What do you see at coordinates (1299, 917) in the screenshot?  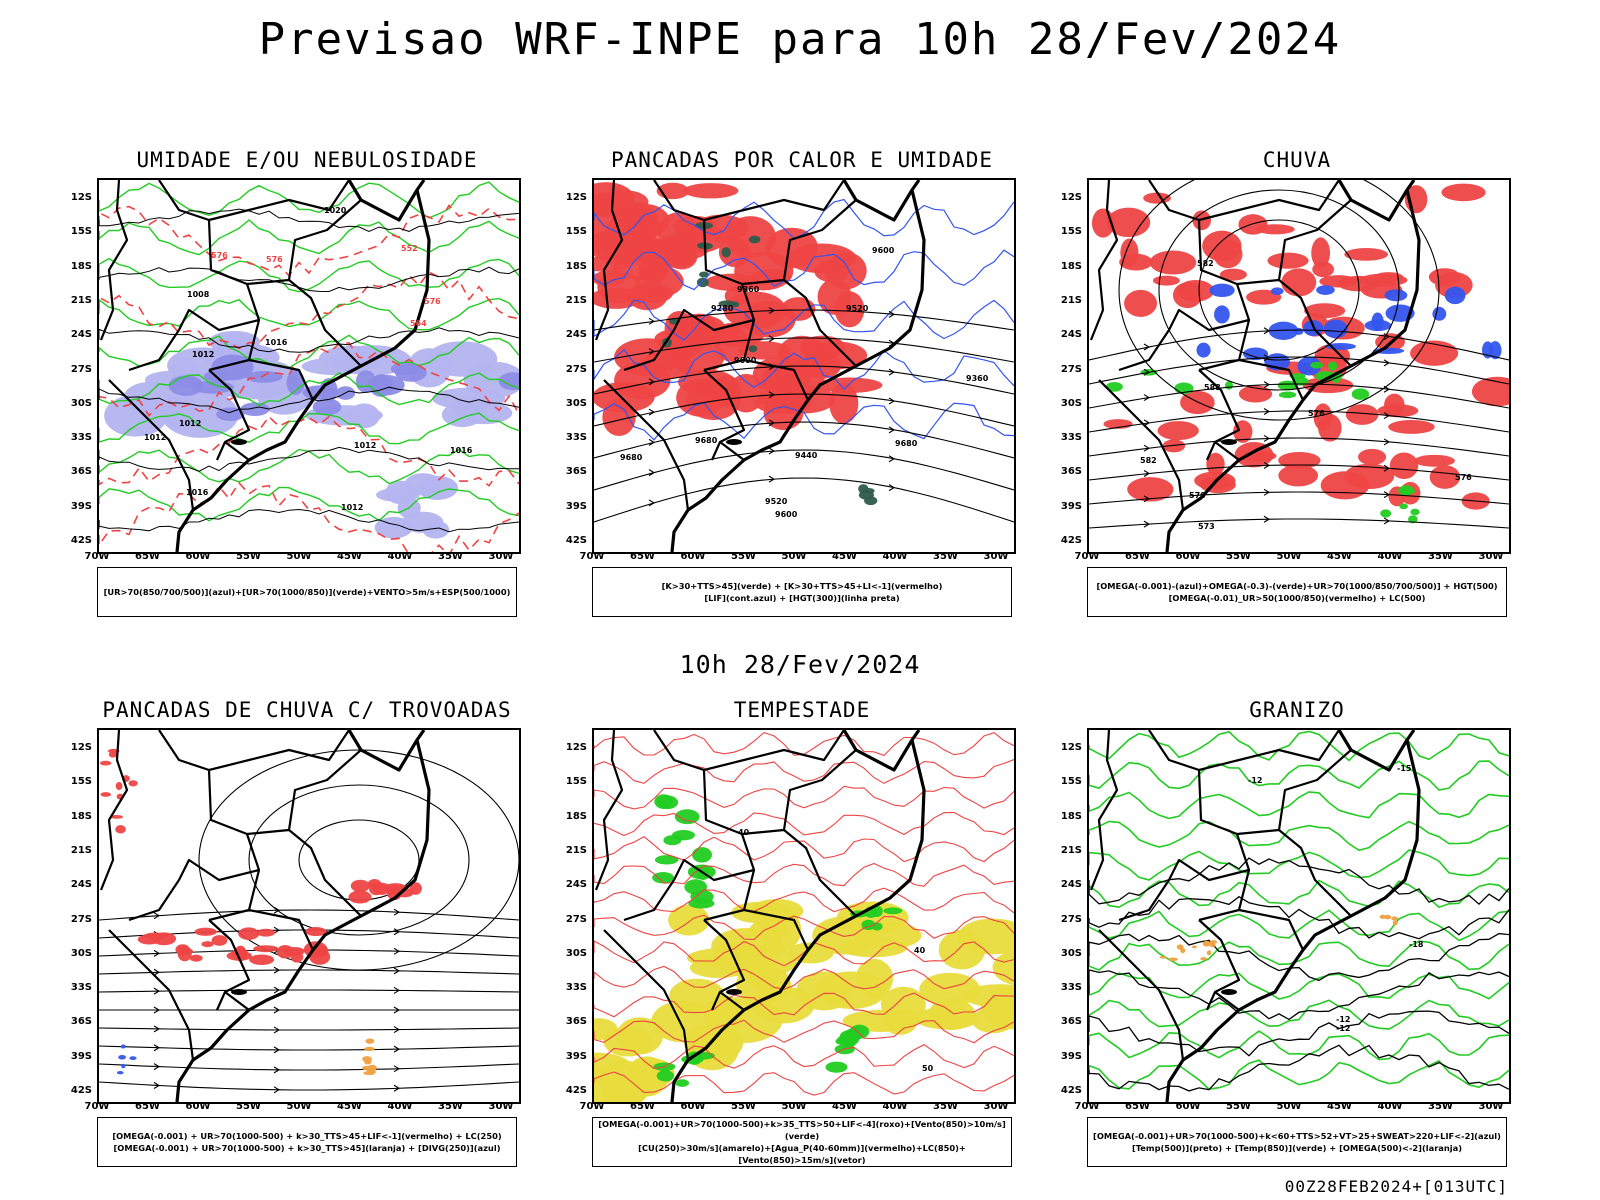 I see `temp-500-contour` at bounding box center [1299, 917].